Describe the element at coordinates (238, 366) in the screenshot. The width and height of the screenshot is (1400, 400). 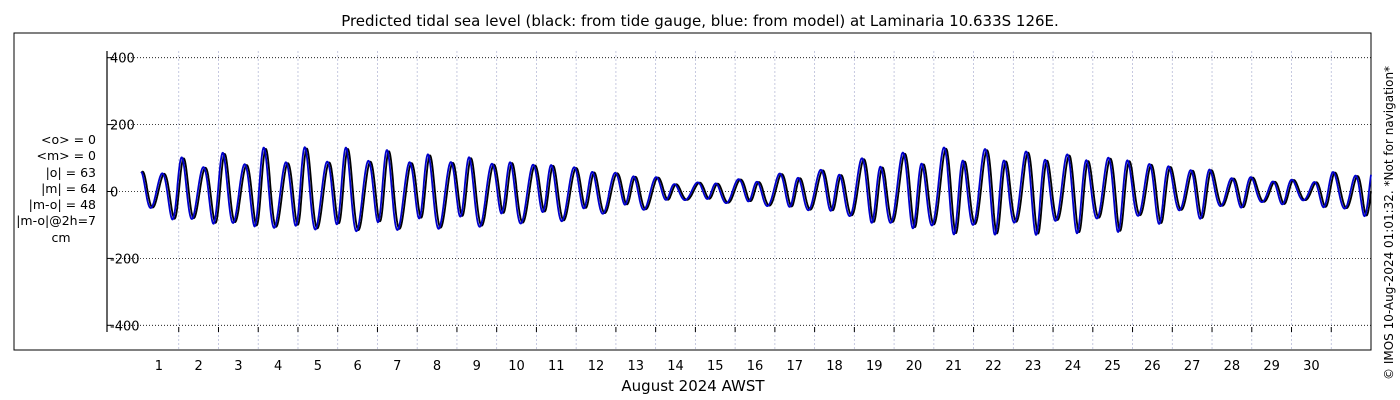
I see `x-tick-label: 3` at that location.